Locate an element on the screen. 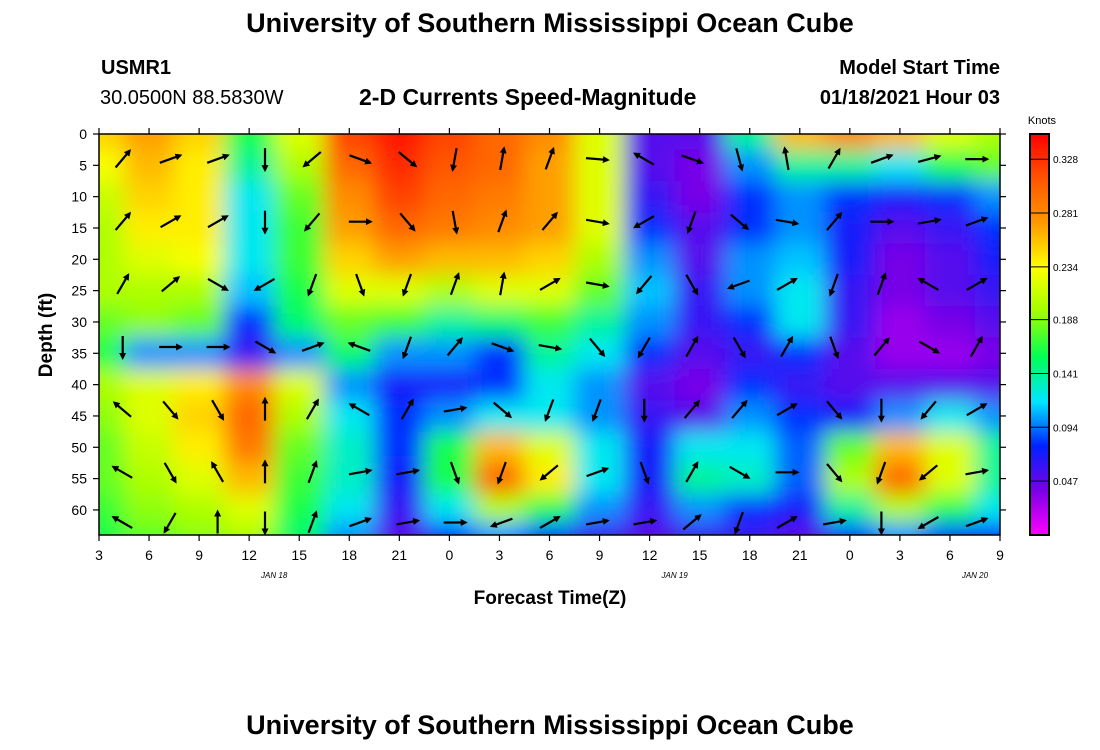  y-tick-label: 5 is located at coordinates (83, 165).